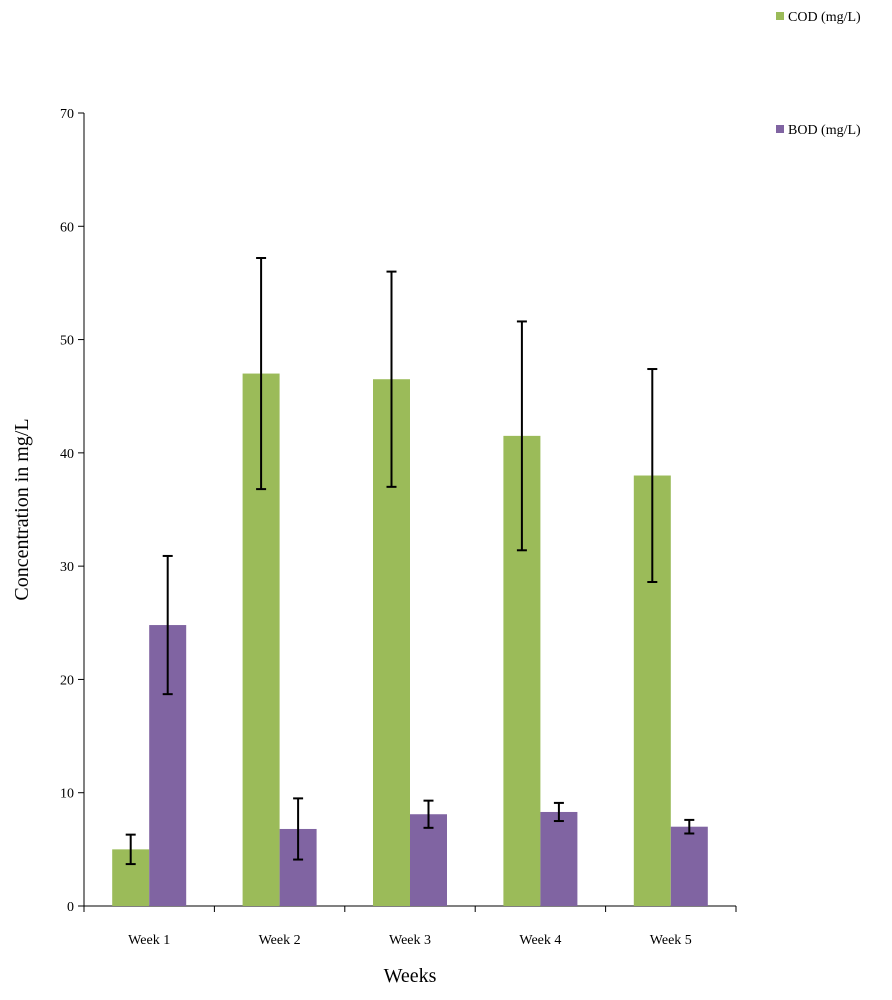 This screenshot has height=1000, width=892. Describe the element at coordinates (67, 680) in the screenshot. I see `y-tick-label: 20` at that location.